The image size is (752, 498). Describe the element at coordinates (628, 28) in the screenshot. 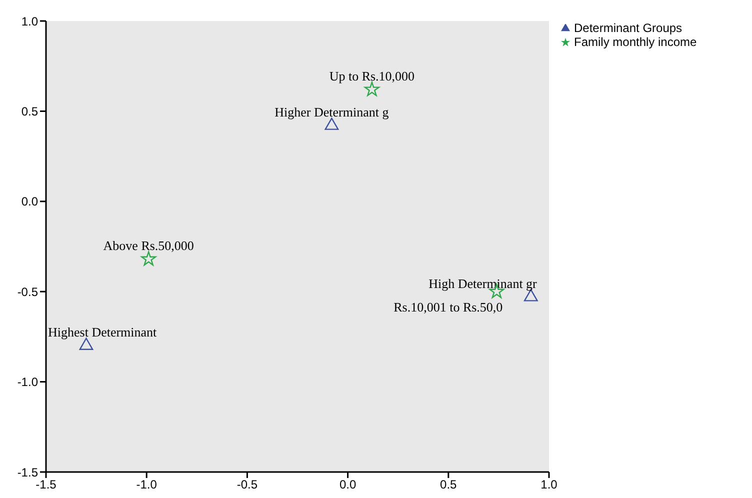

I see `legend-label: Determinant Groups` at that location.